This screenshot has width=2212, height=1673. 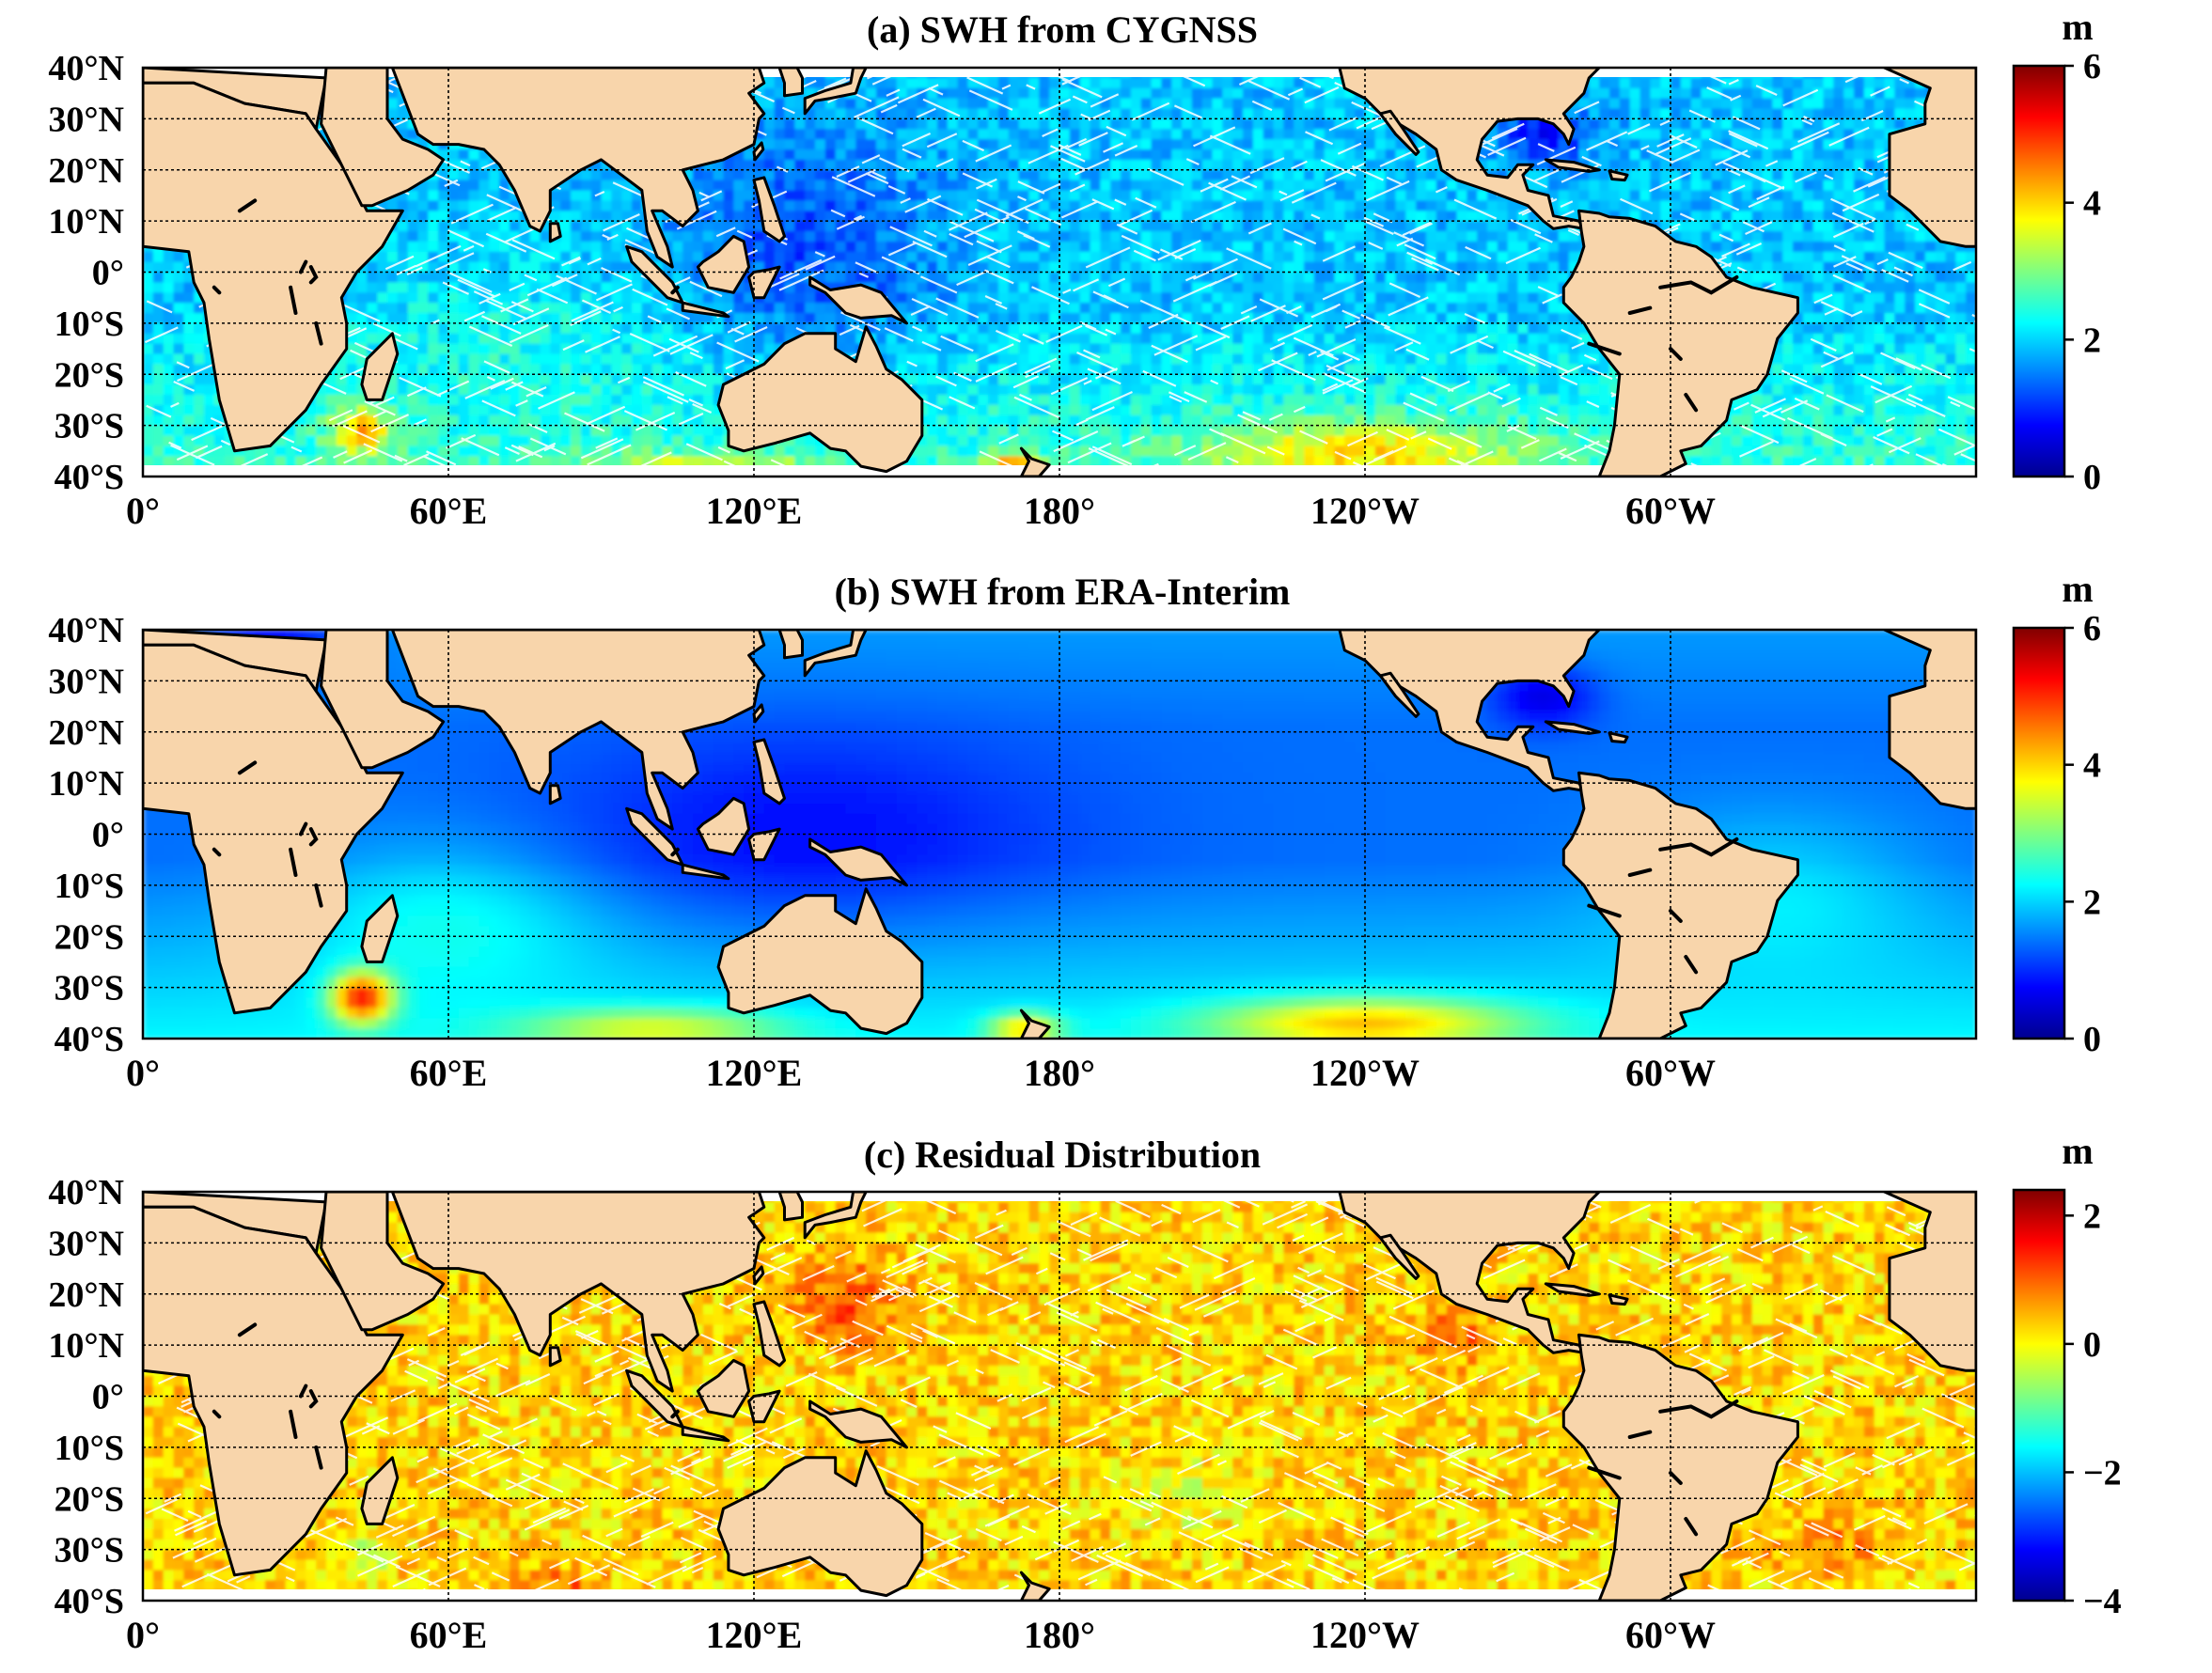 I want to click on colorbar-tick-label: −4, so click(x=2102, y=1601).